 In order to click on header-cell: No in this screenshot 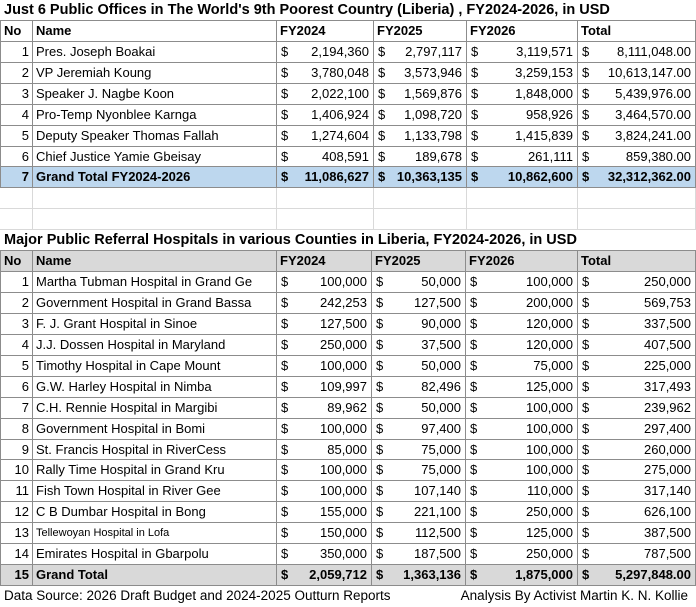, I will do `click(16, 31)`.